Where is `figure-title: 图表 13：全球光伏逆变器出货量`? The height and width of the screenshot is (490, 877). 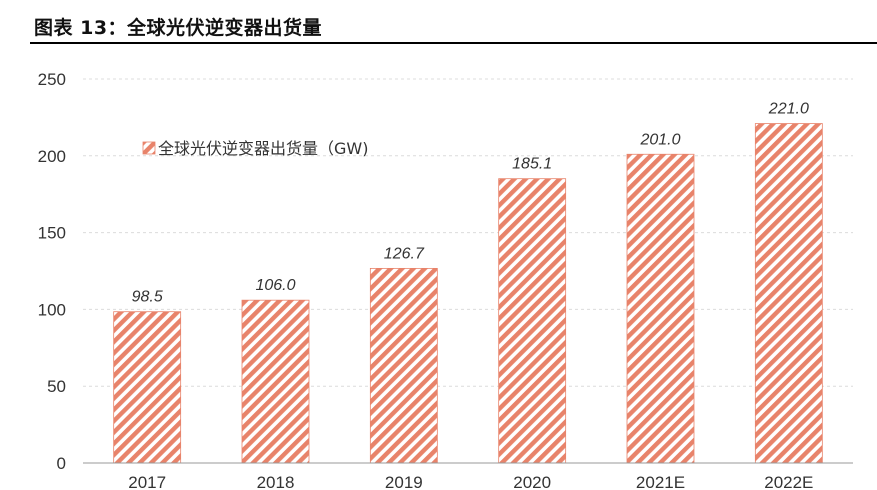 figure-title: 图表 13：全球光伏逆变器出货量 is located at coordinates (178, 28).